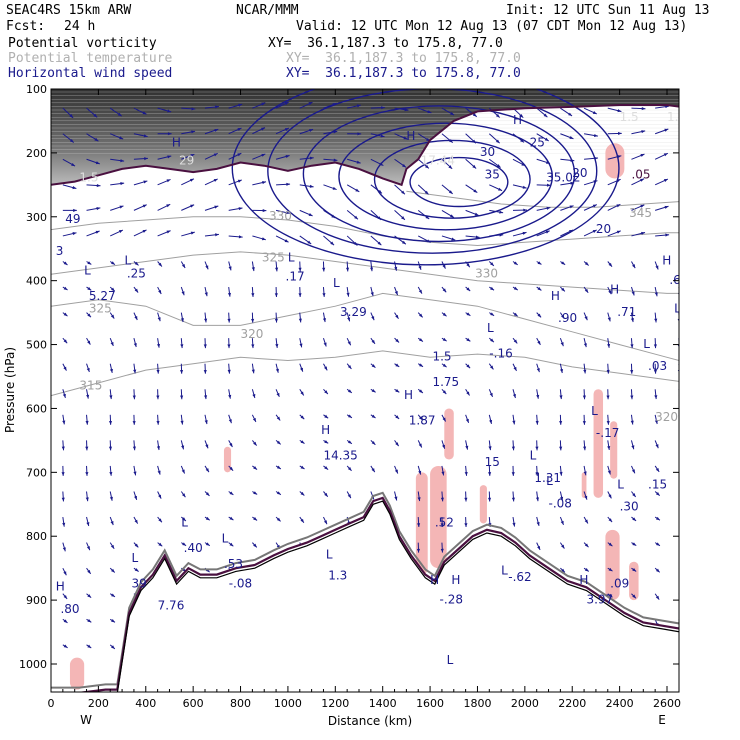 The width and height of the screenshot is (740, 740). I want to click on contour-label: 1.0, so click(688, 331).